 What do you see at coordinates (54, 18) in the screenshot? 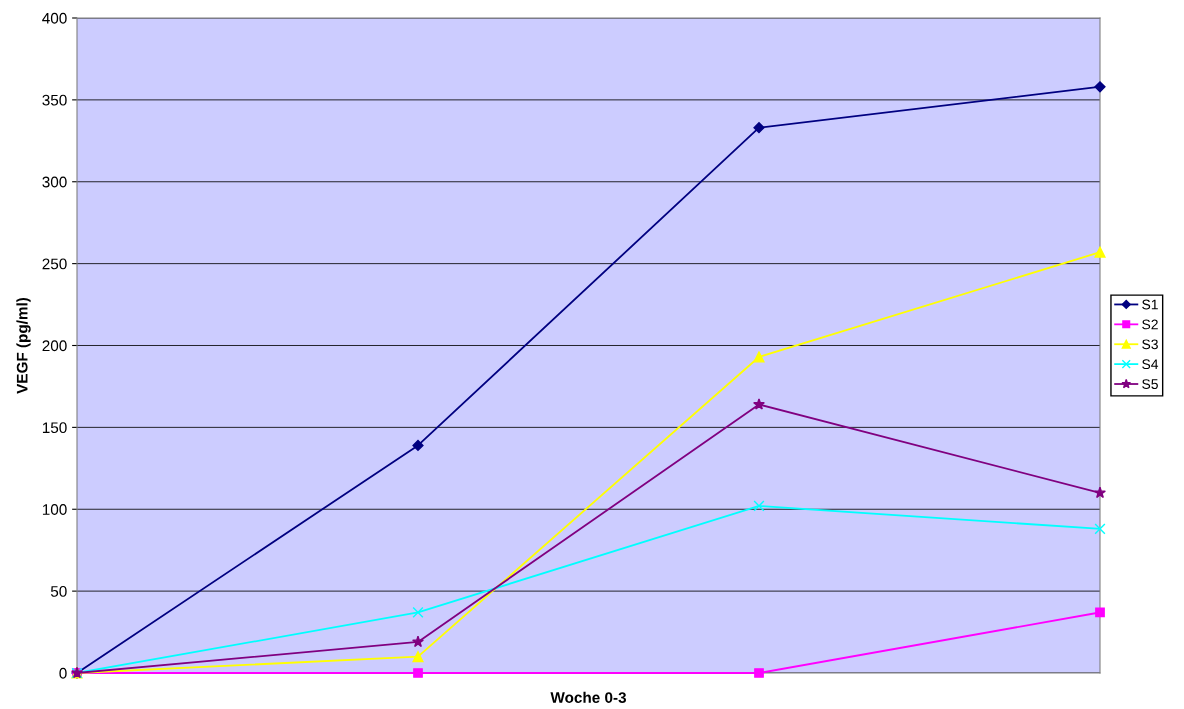
I see `y-tick-label: 400` at bounding box center [54, 18].